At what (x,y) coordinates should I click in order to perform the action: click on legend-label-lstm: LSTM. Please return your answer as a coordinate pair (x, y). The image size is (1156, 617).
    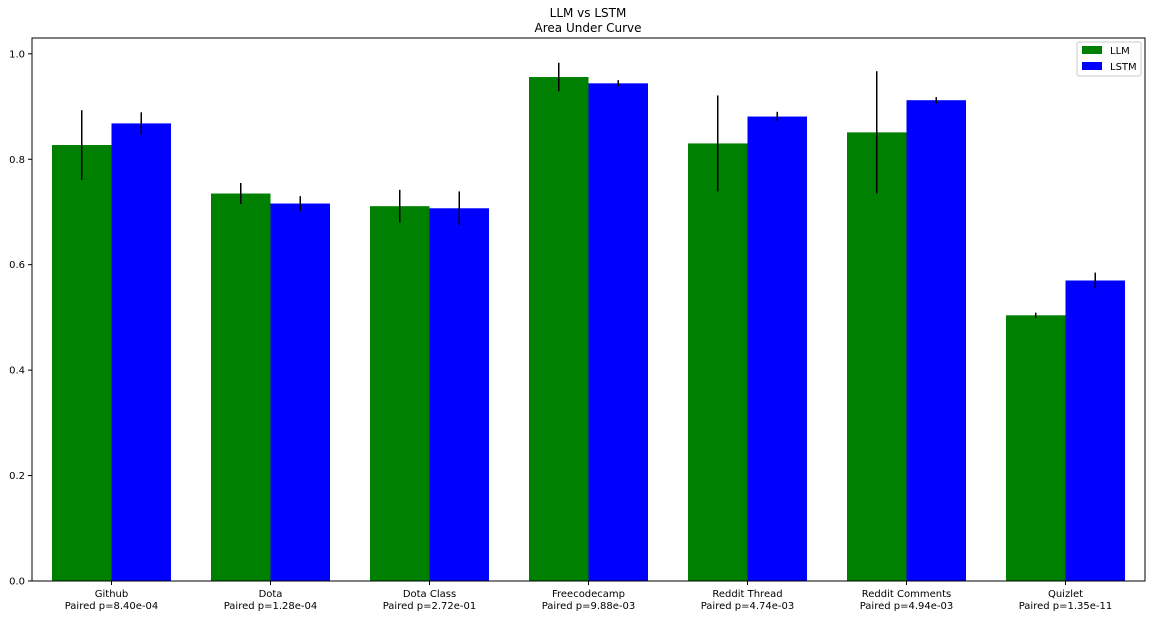
    Looking at the image, I should click on (1123, 67).